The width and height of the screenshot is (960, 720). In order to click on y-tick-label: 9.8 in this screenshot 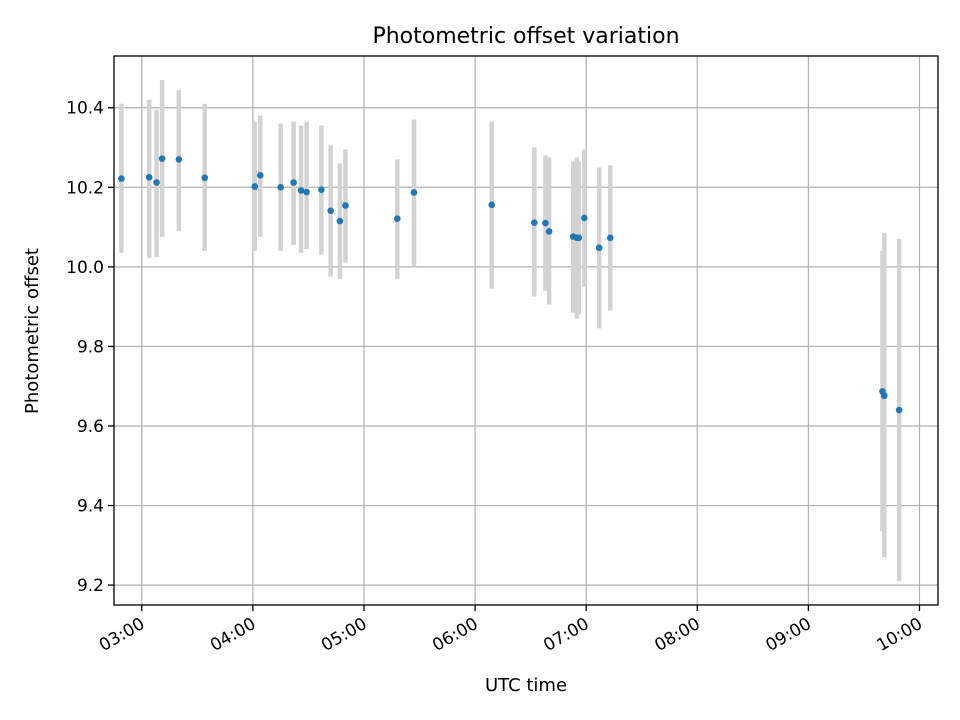, I will do `click(90, 347)`.